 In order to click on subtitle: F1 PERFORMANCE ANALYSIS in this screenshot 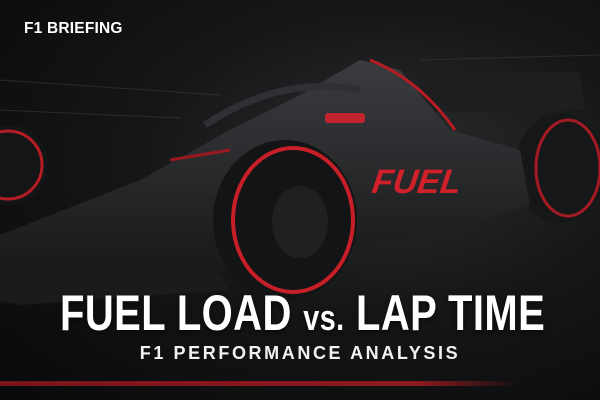, I will do `click(300, 353)`.